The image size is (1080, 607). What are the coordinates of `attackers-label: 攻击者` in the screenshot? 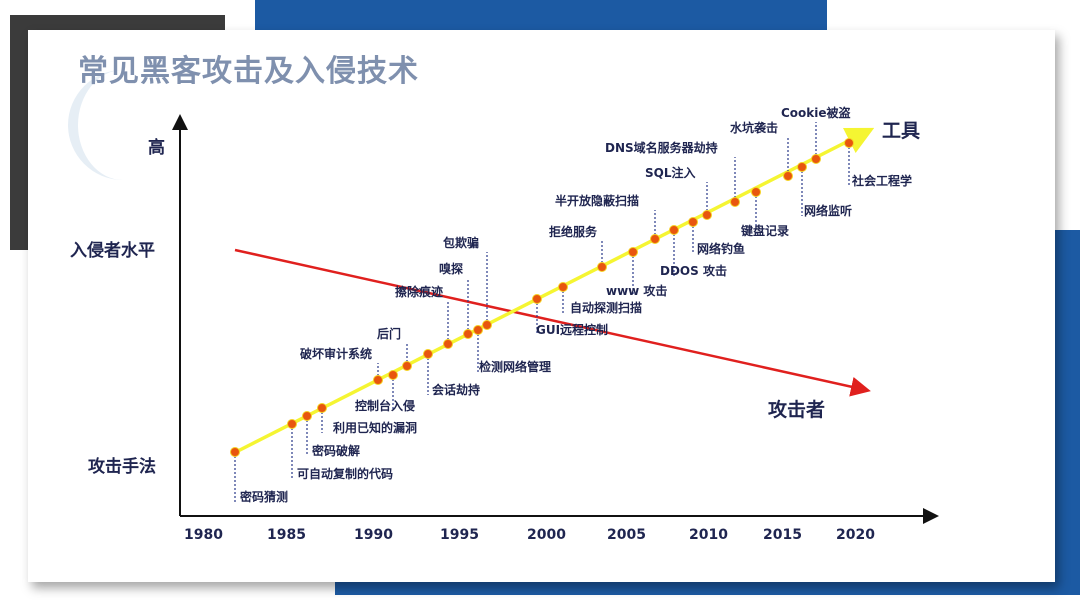 It's located at (797, 410).